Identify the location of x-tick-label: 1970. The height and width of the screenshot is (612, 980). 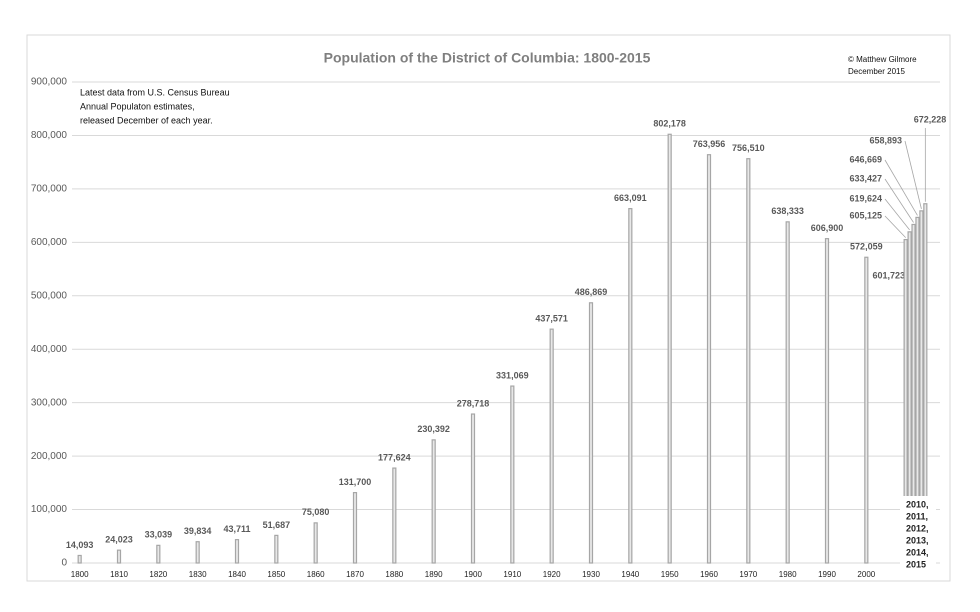
(748, 574).